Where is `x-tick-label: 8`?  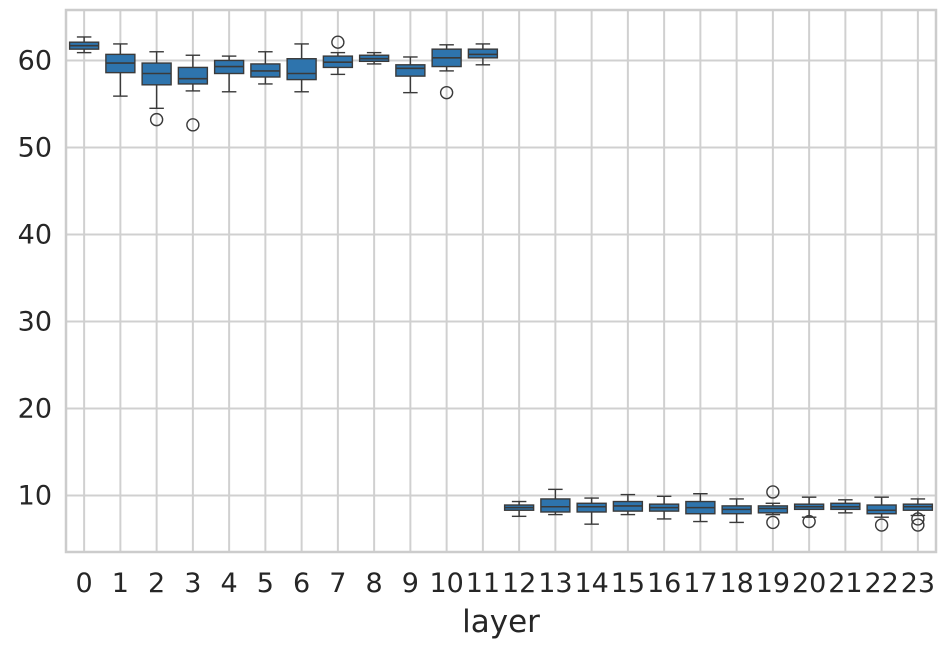
x-tick-label: 8 is located at coordinates (374, 583).